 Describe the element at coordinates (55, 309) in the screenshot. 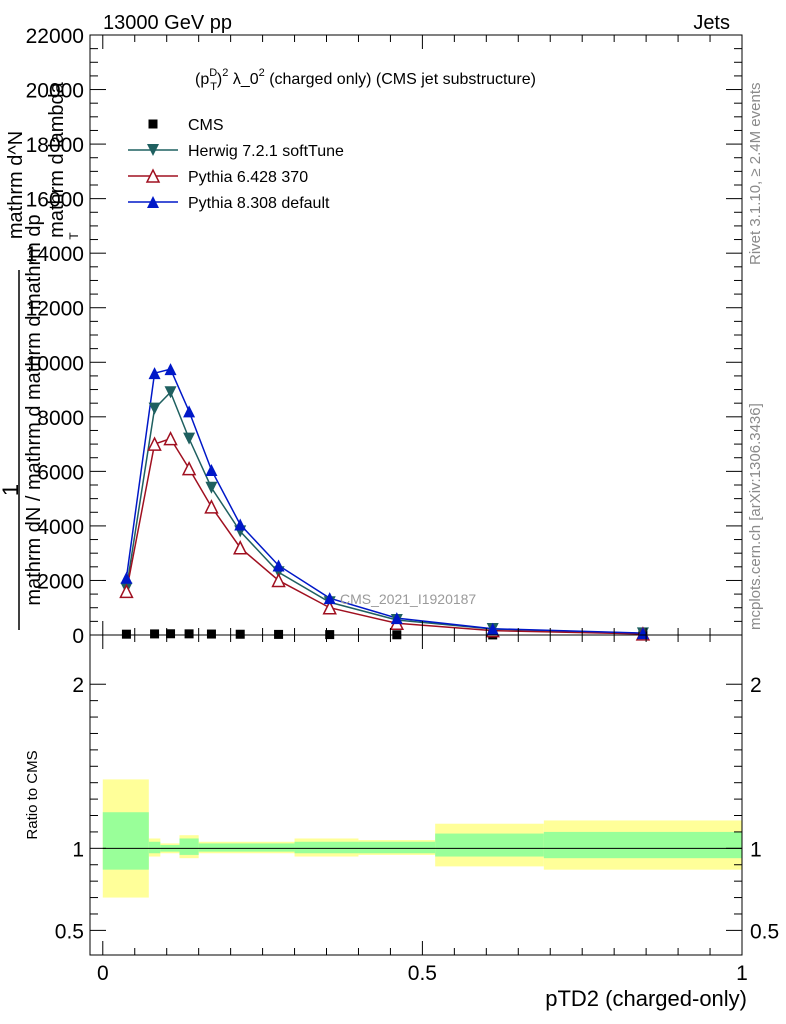

I see `y-tick-label: 12000` at that location.